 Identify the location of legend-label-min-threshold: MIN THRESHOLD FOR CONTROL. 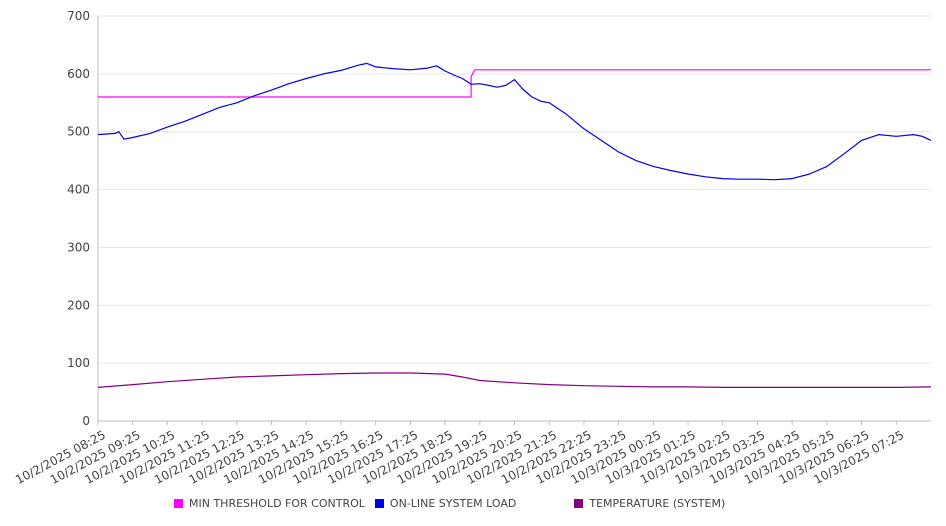
(277, 503).